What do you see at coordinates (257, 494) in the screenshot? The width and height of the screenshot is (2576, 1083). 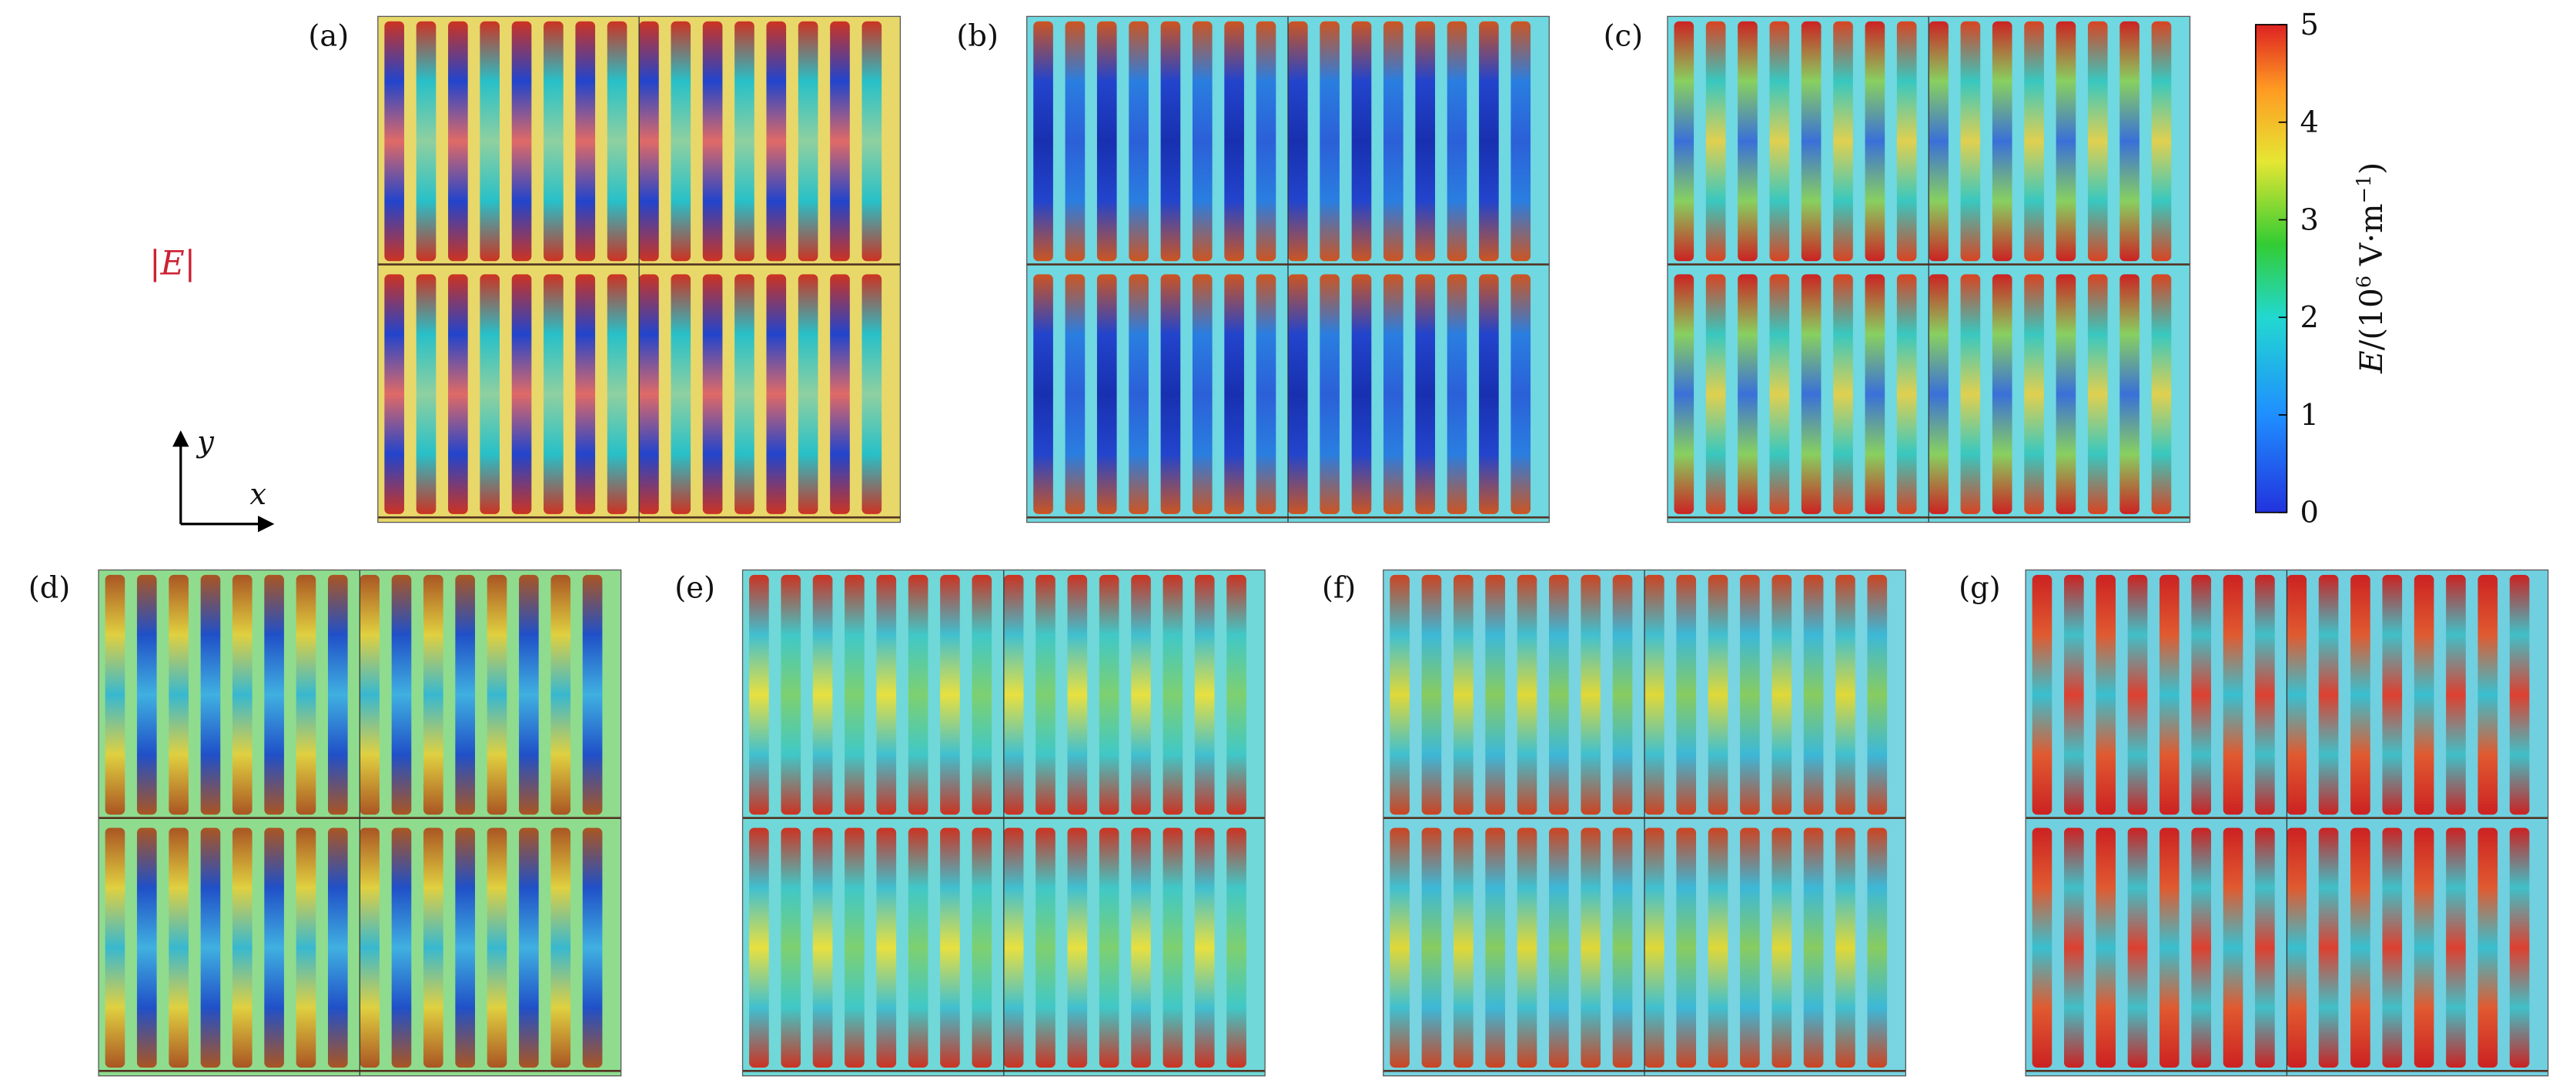 I see `x-axis-label: x` at bounding box center [257, 494].